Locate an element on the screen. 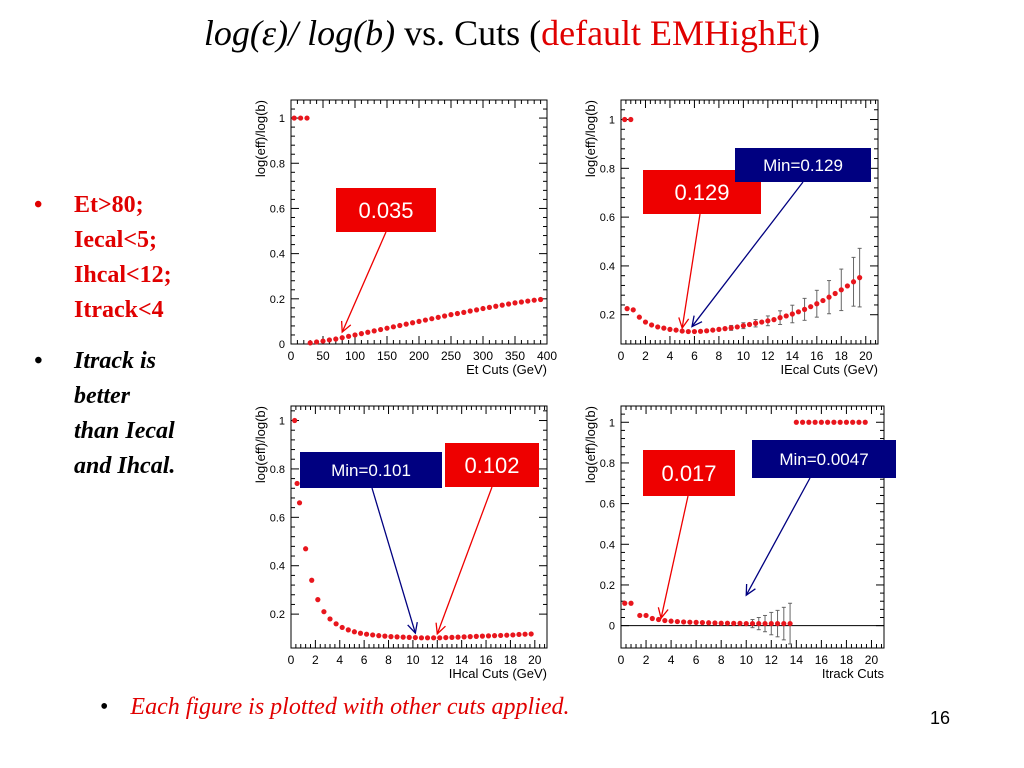 This screenshot has width=1024, height=768. x-tick-label: 12 is located at coordinates (772, 660).